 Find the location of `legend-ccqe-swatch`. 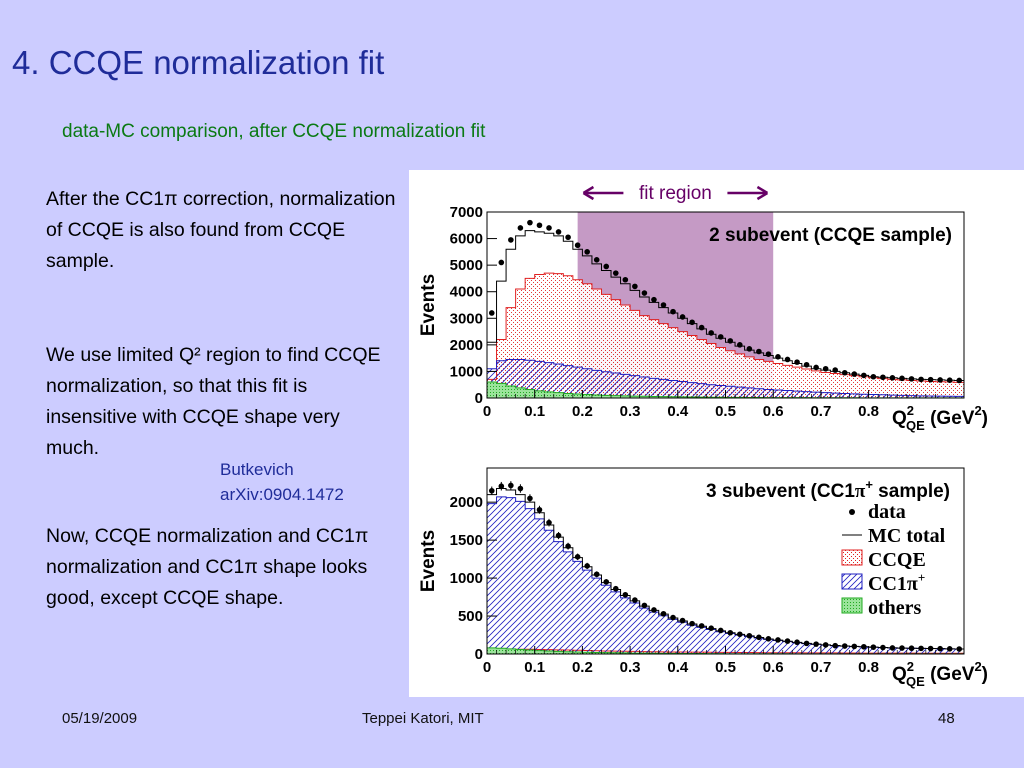

legend-ccqe-swatch is located at coordinates (852, 557).